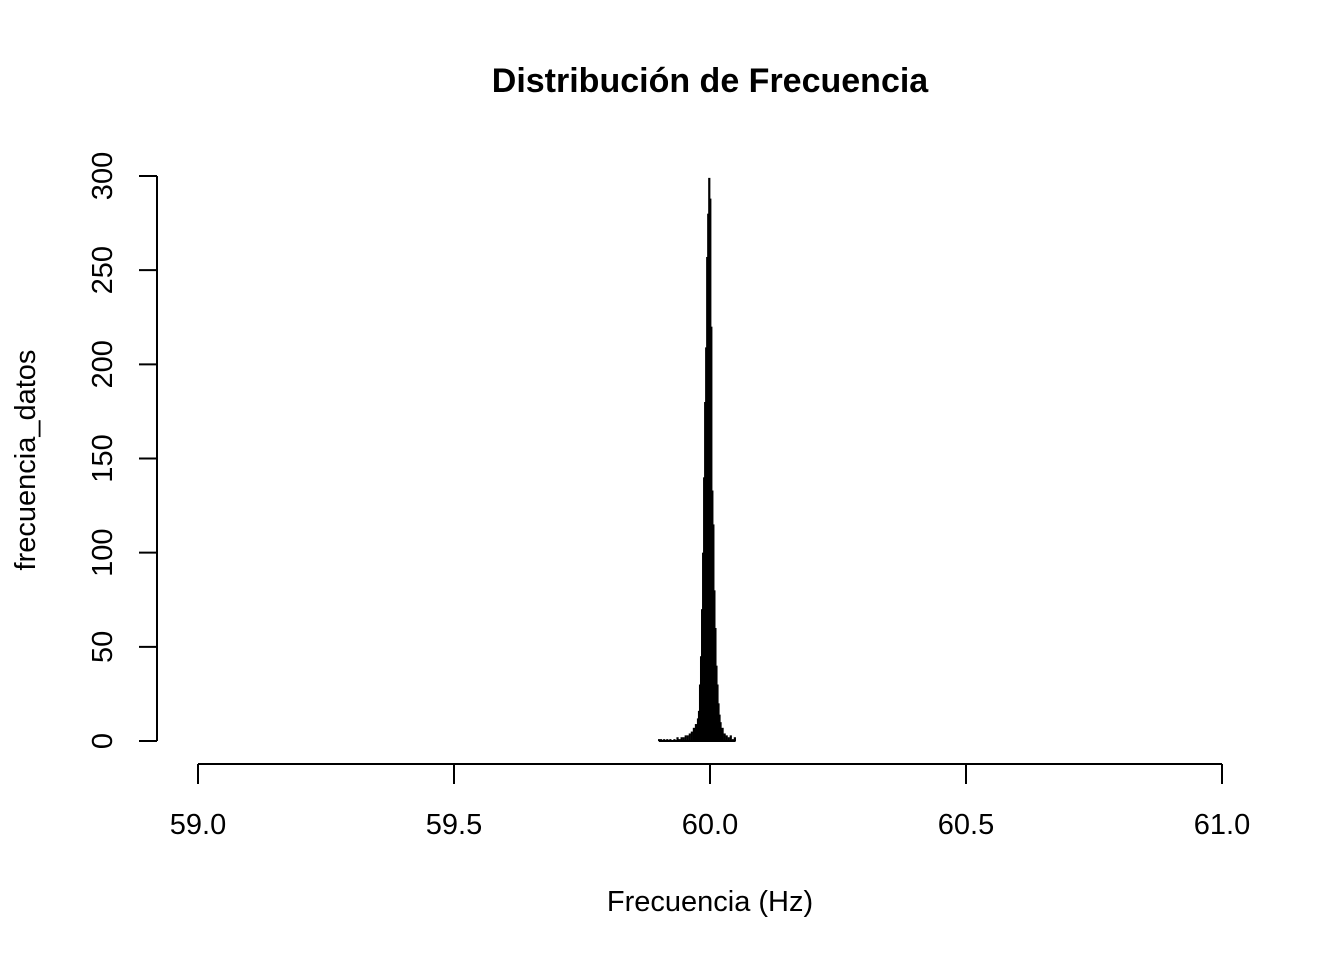 Image resolution: width=1344 pixels, height=965 pixels. What do you see at coordinates (26, 460) in the screenshot?
I see `y-axis-label: frecuencia_datos` at bounding box center [26, 460].